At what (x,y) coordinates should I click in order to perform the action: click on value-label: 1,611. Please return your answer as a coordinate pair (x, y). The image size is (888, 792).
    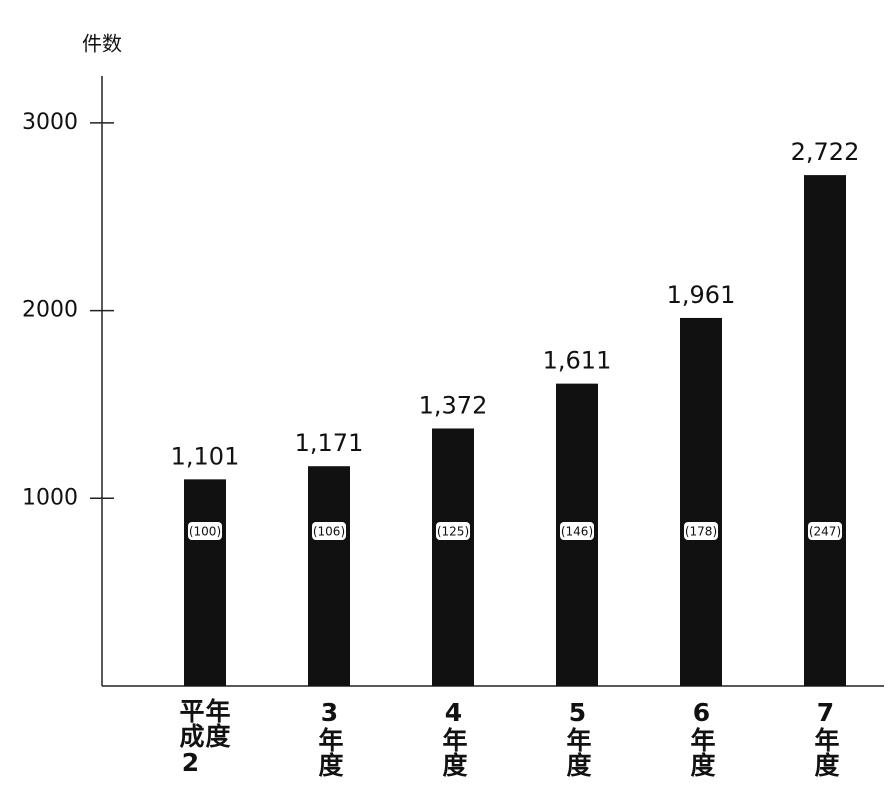
    Looking at the image, I should click on (577, 361).